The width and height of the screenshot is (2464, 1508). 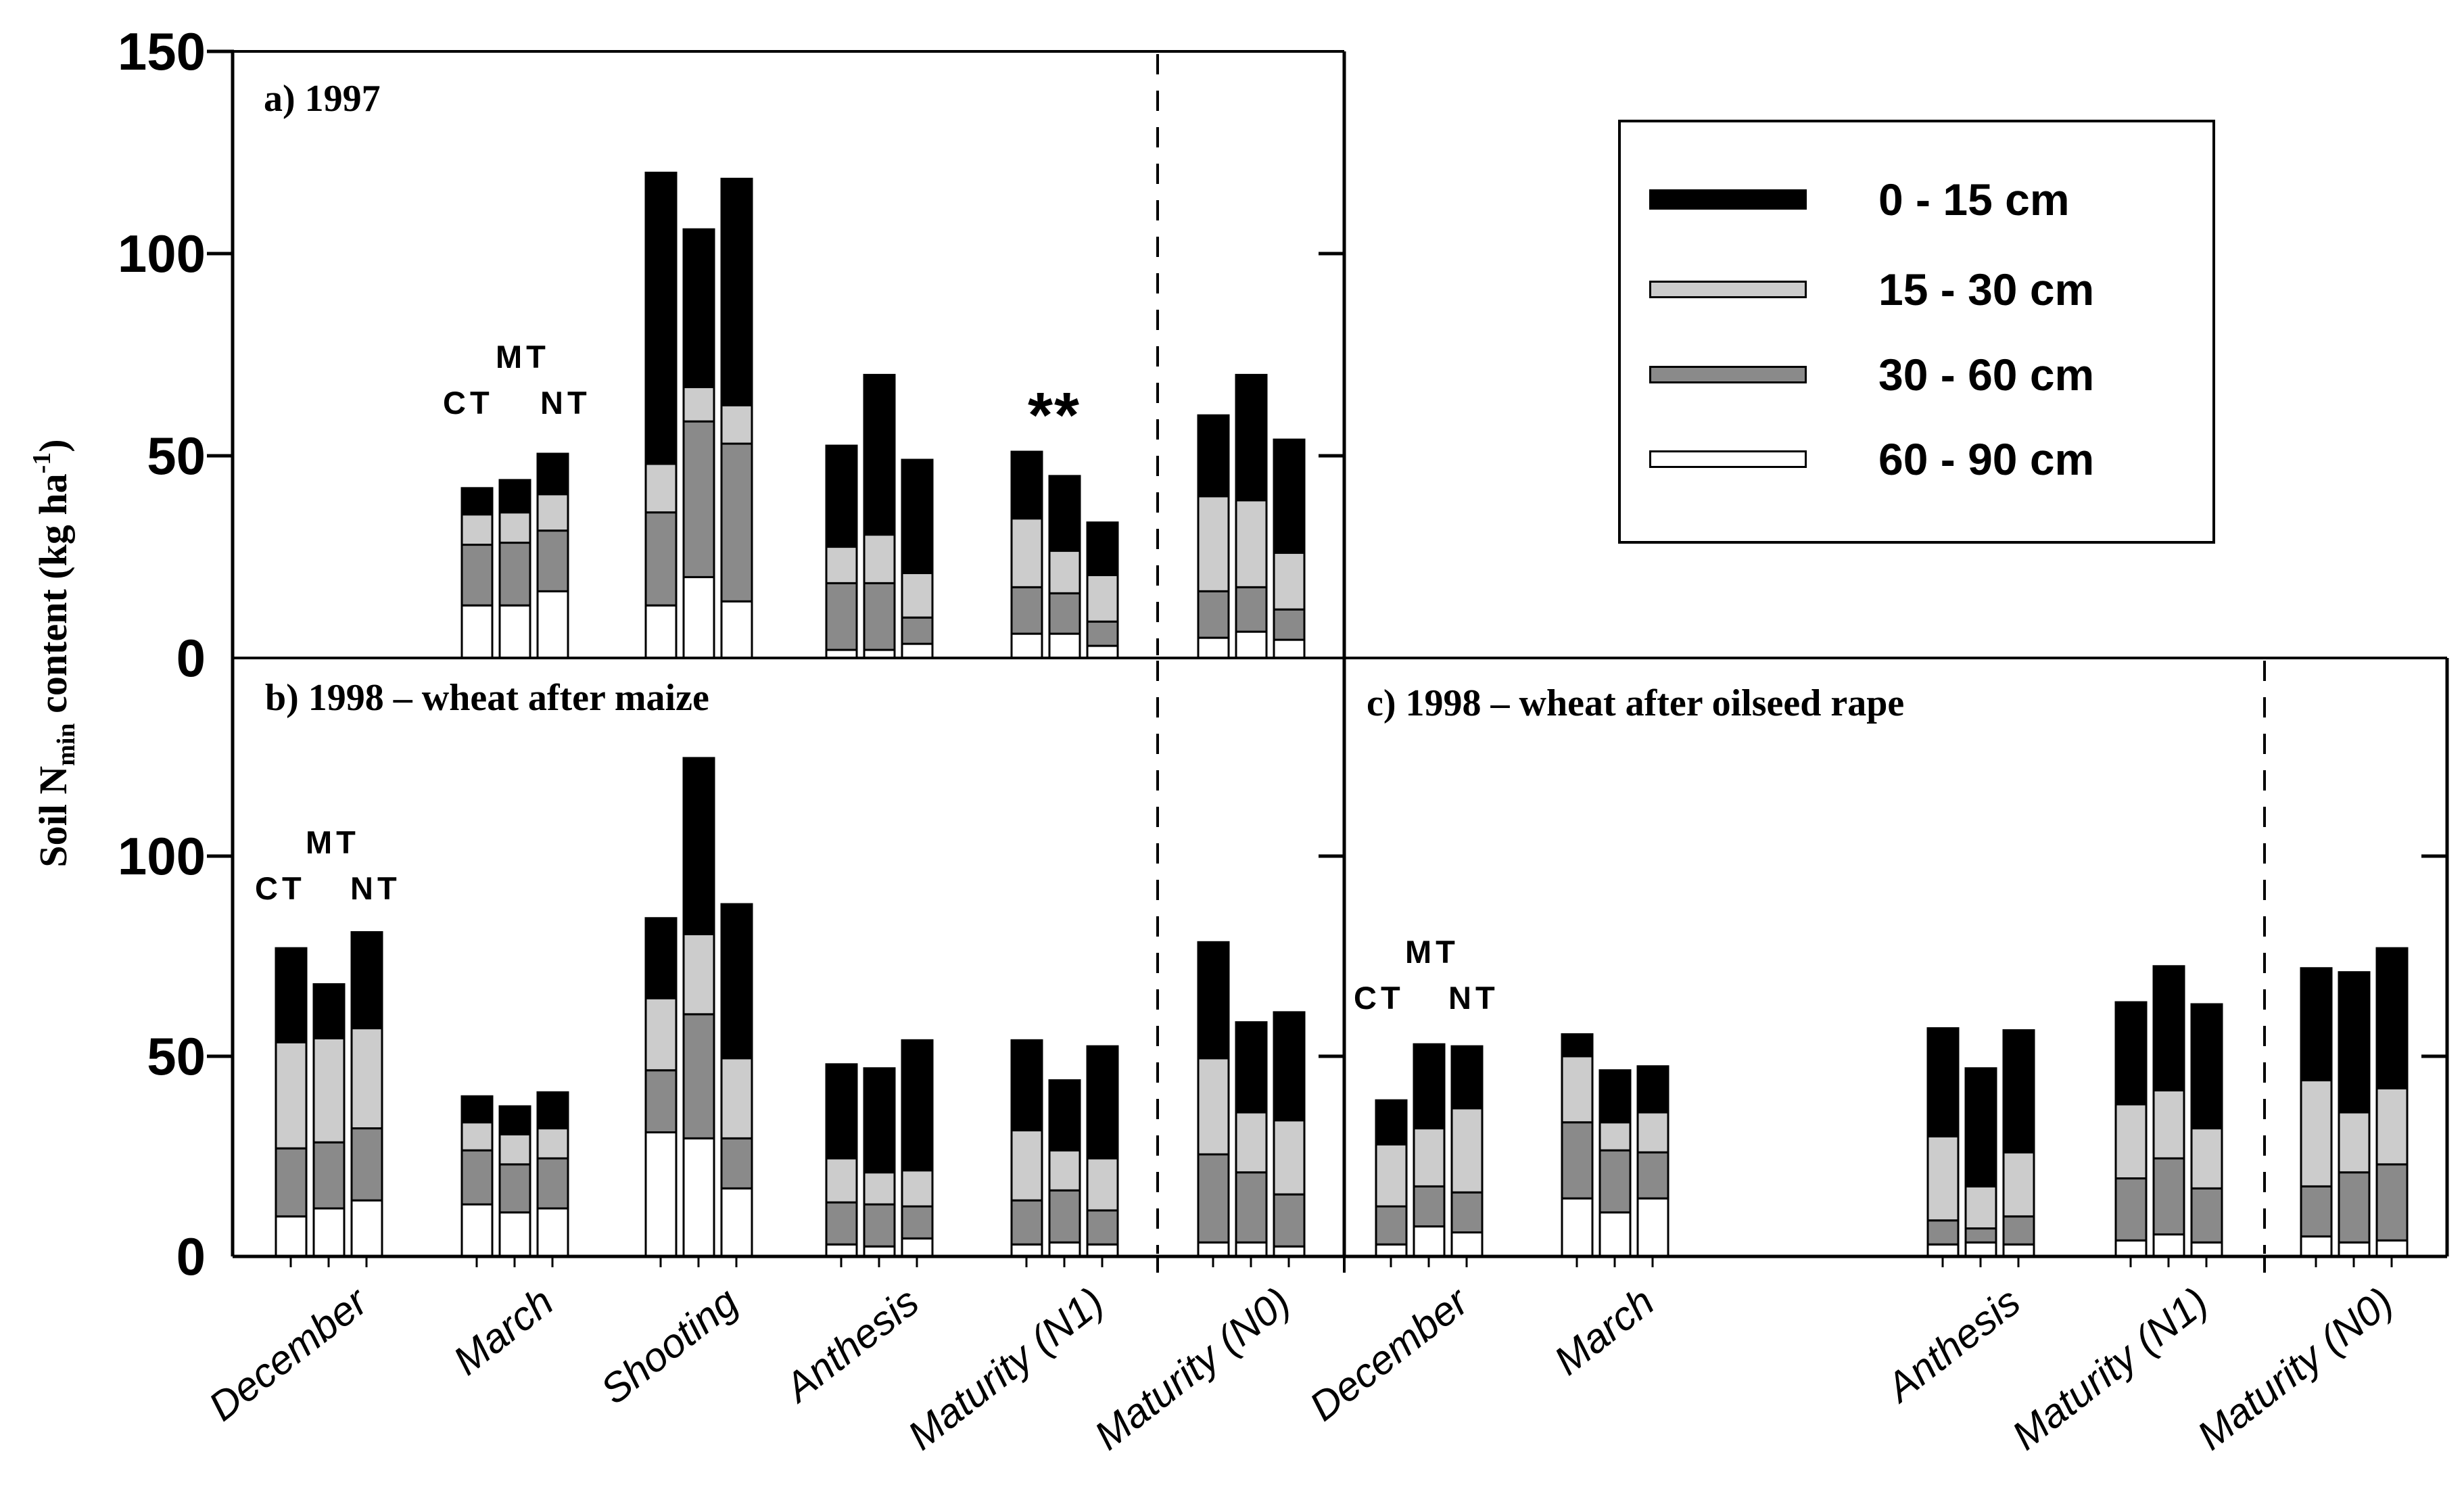 What do you see at coordinates (1986, 289) in the screenshot?
I see `legend-label: 15 - 30 cm` at bounding box center [1986, 289].